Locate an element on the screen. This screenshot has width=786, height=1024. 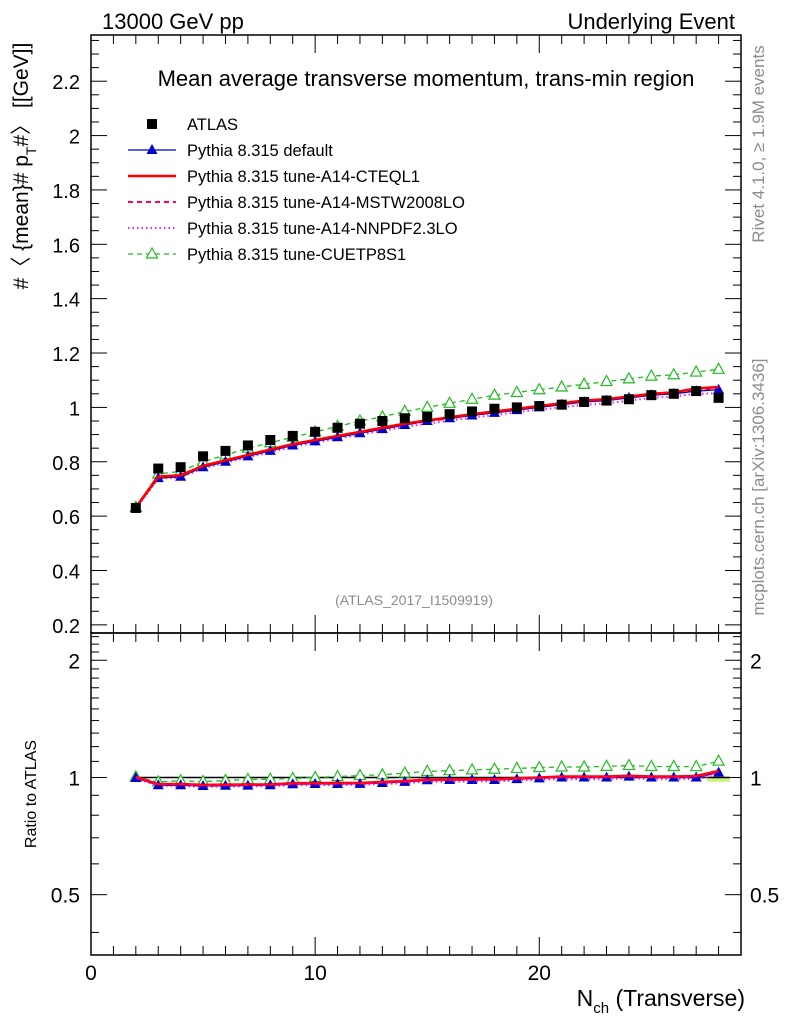
y-tick-label: 1 is located at coordinates (74, 409).